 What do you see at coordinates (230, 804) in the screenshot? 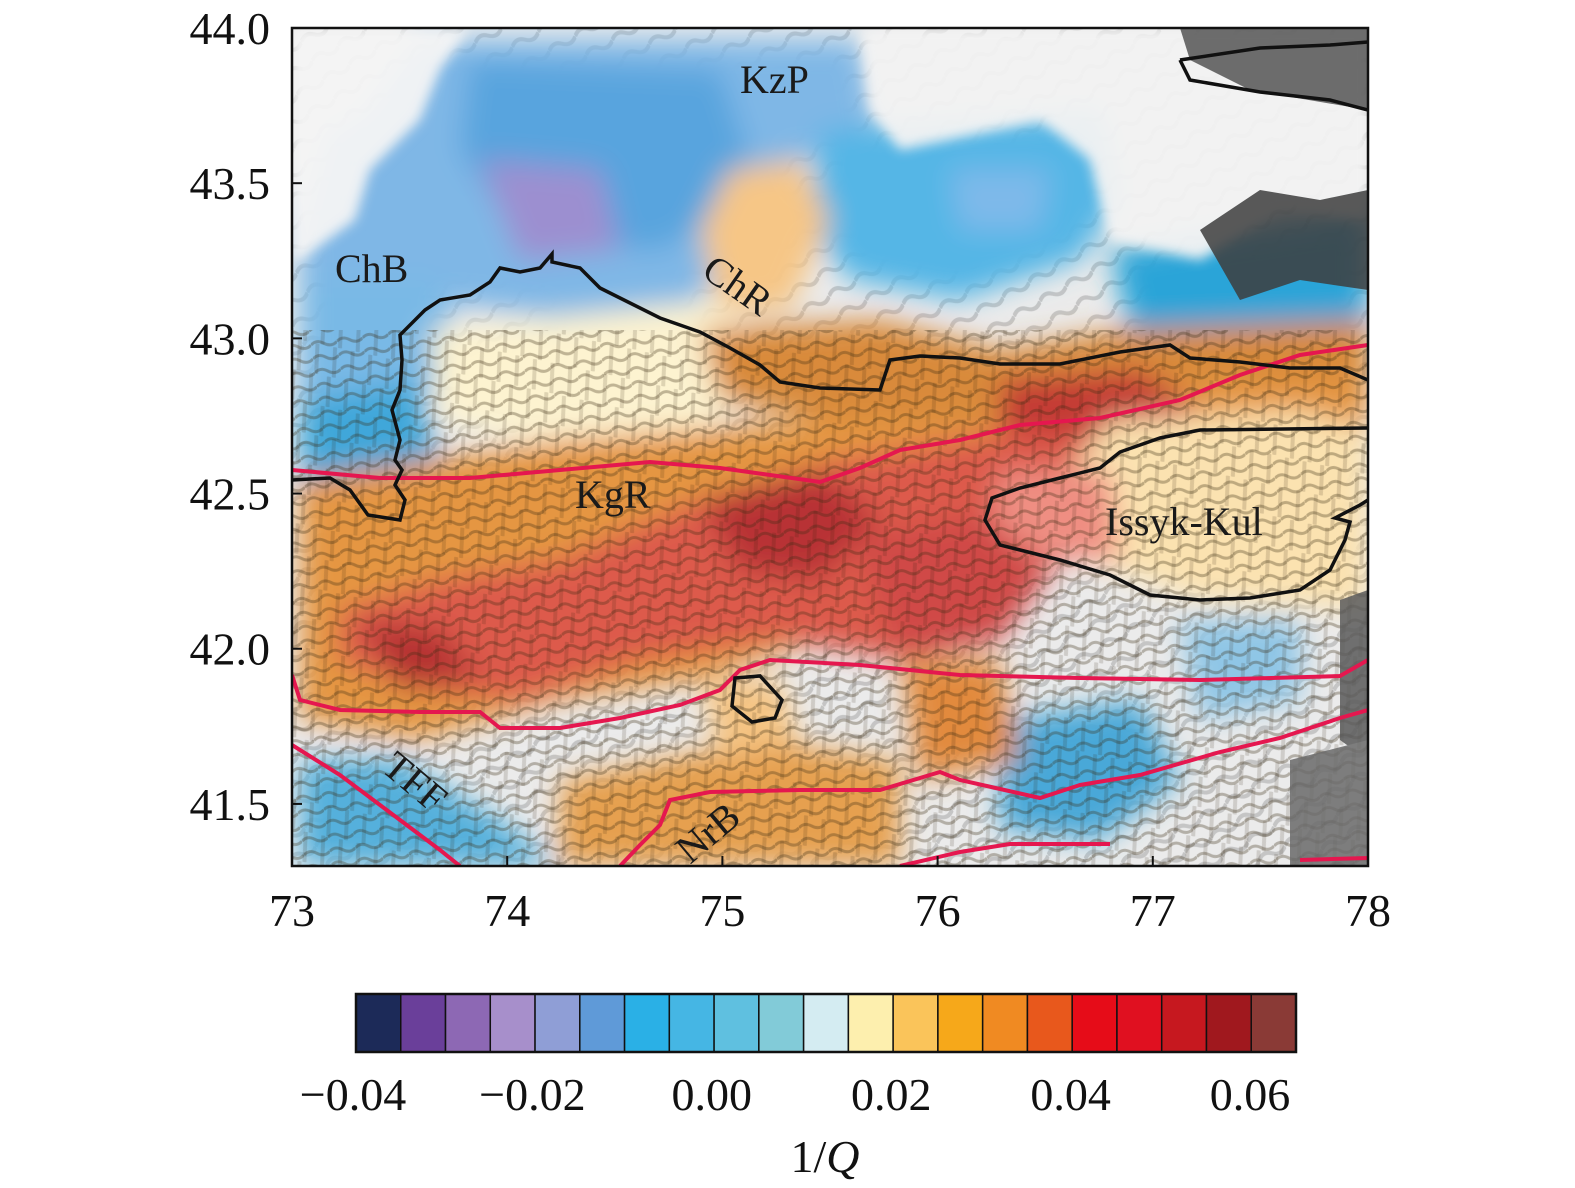
I see `y-tick-label: 41.5` at bounding box center [230, 804].